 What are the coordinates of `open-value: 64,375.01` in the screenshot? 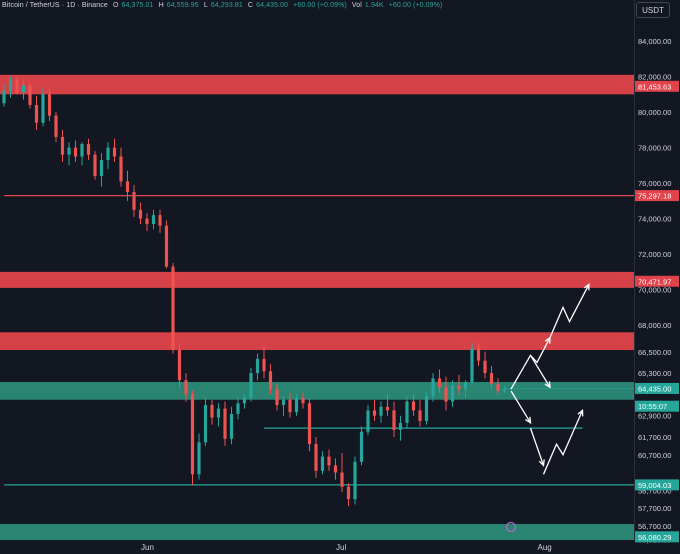 It's located at (137, 5).